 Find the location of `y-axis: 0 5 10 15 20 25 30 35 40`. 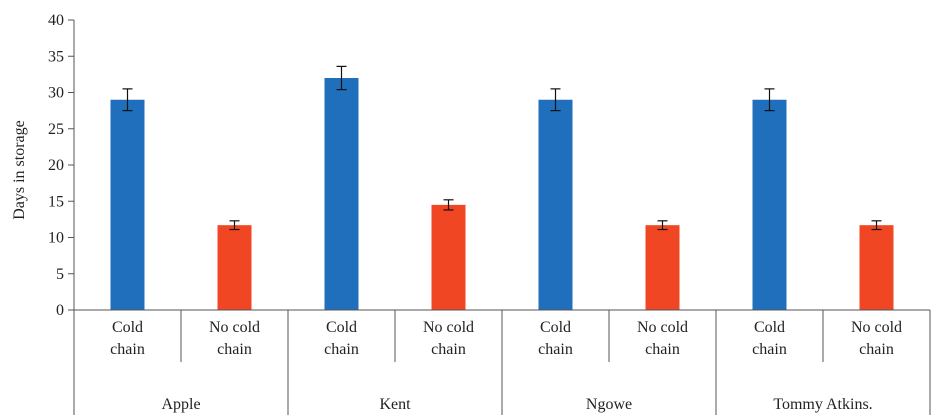

y-axis: 0 5 10 15 20 25 30 35 40 is located at coordinates (61, 165).